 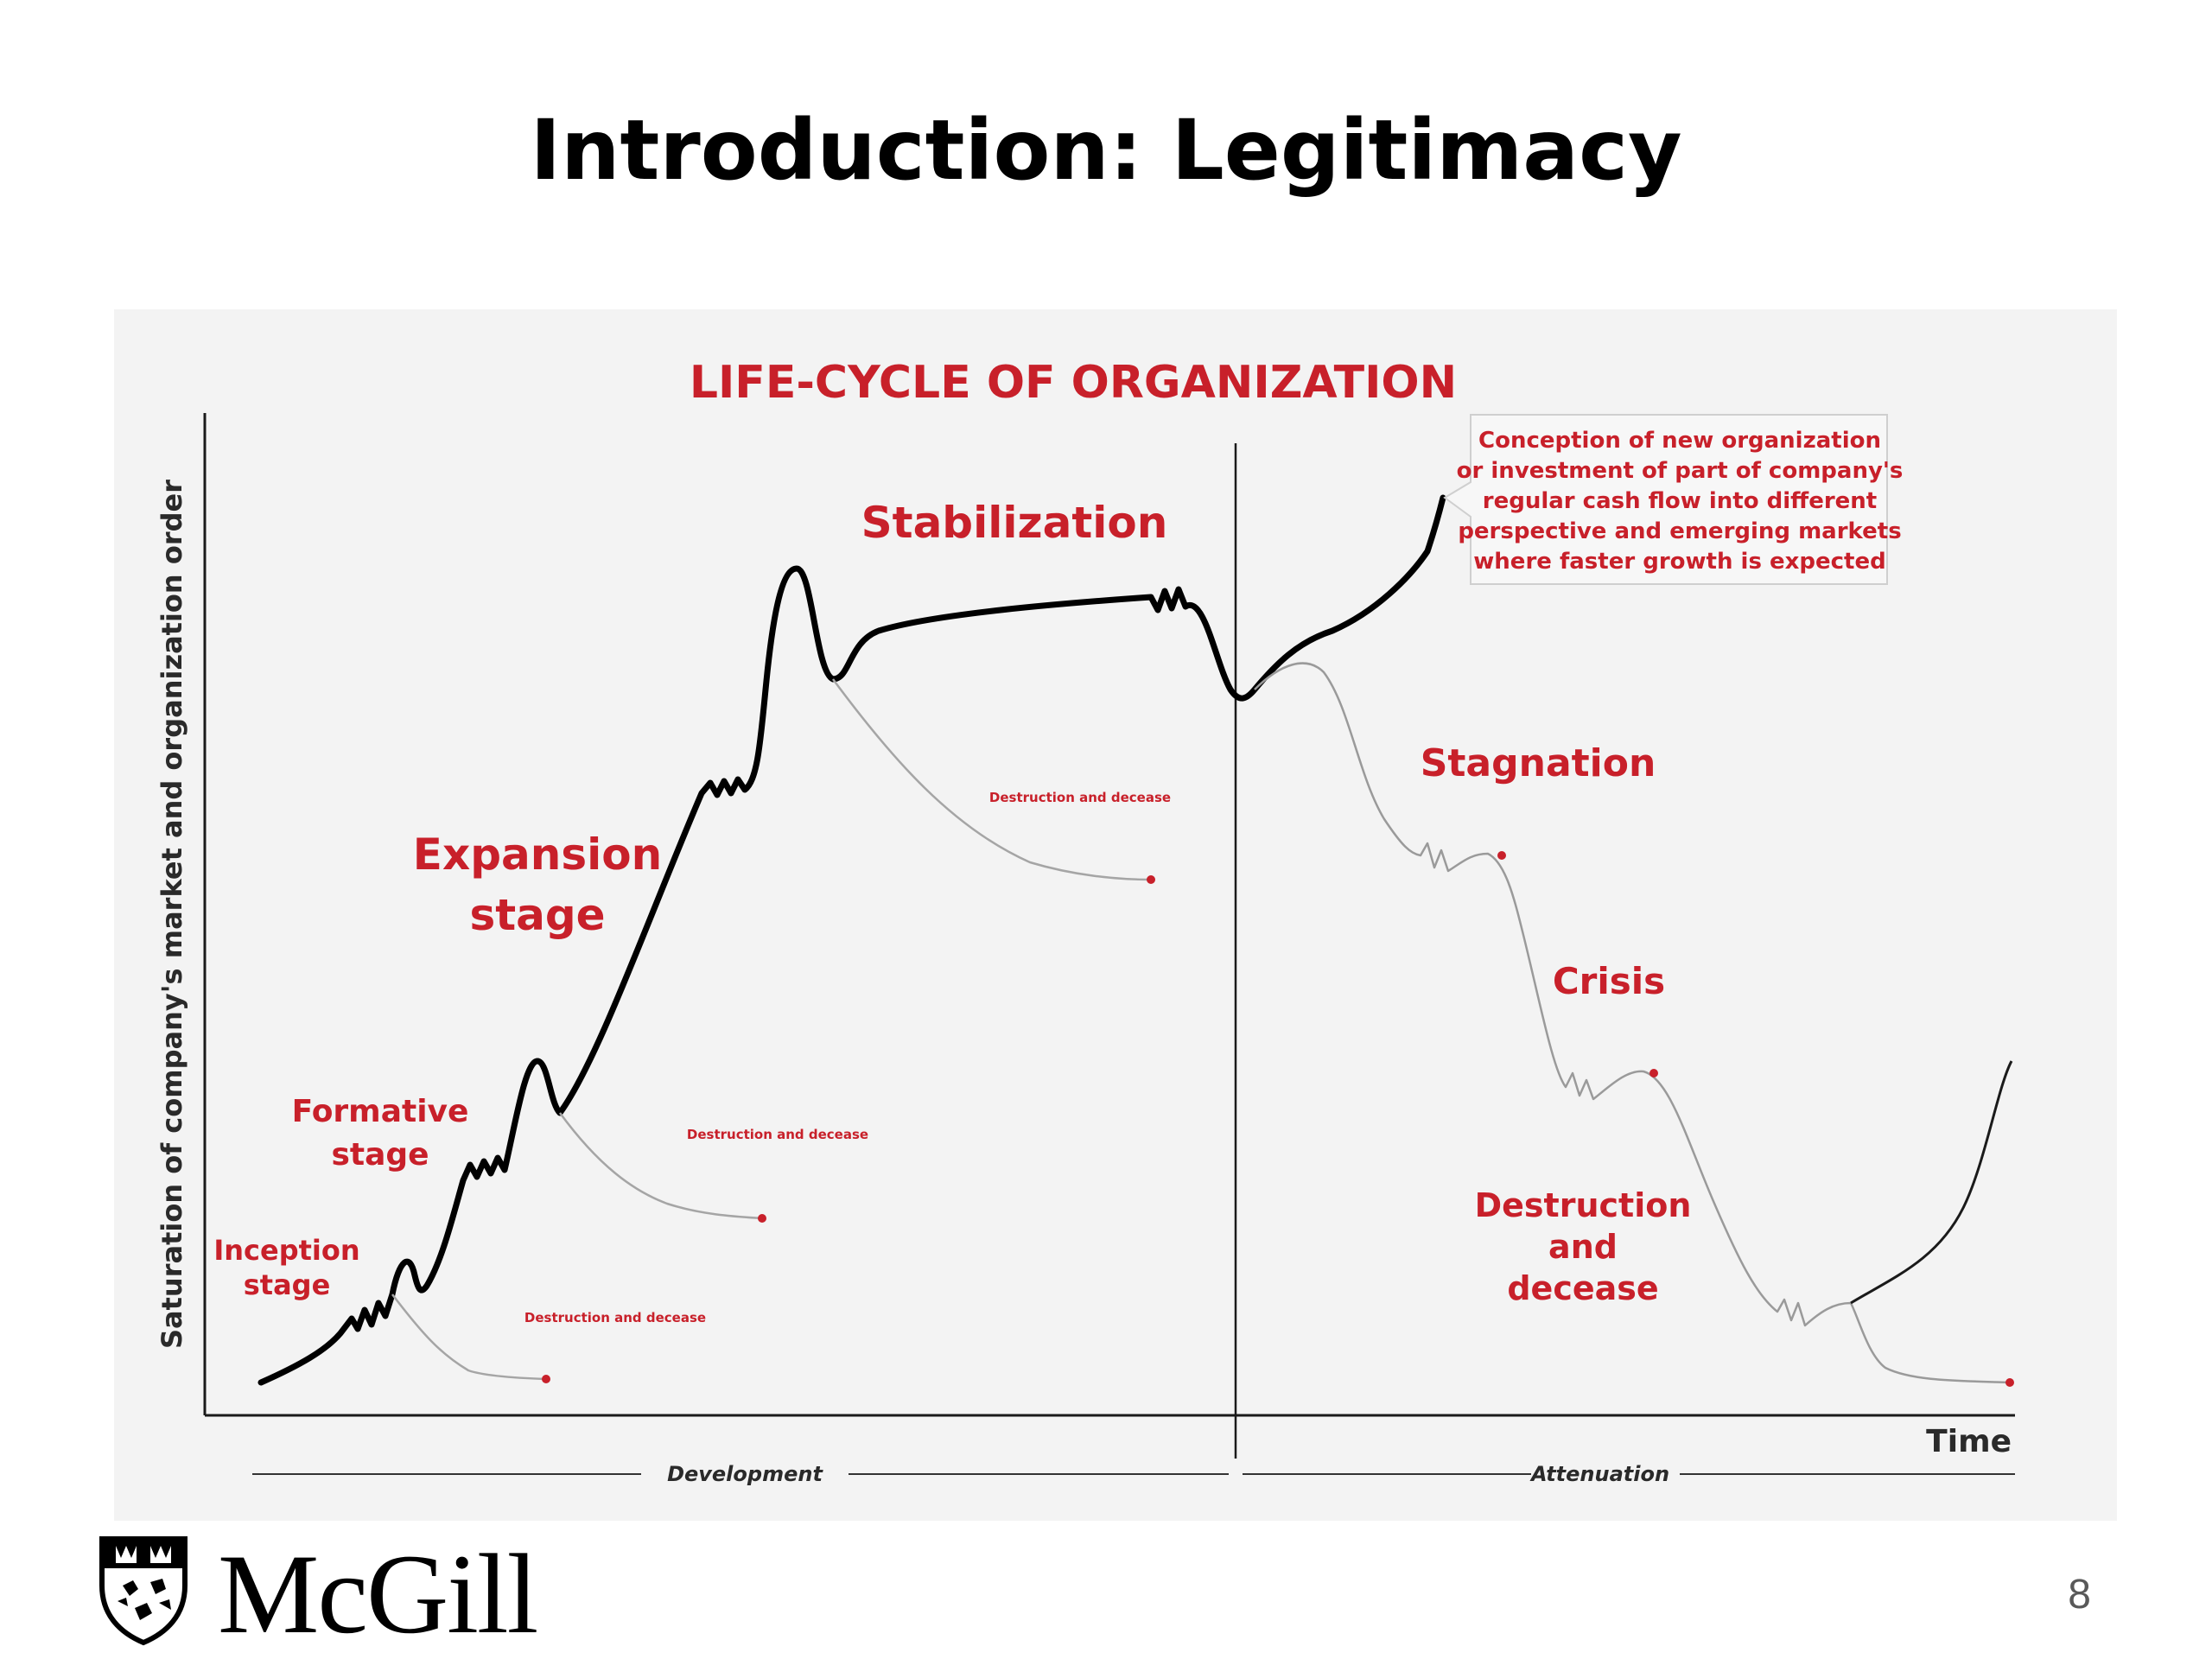 I want to click on x-axis-label: Time, so click(x=1969, y=1441).